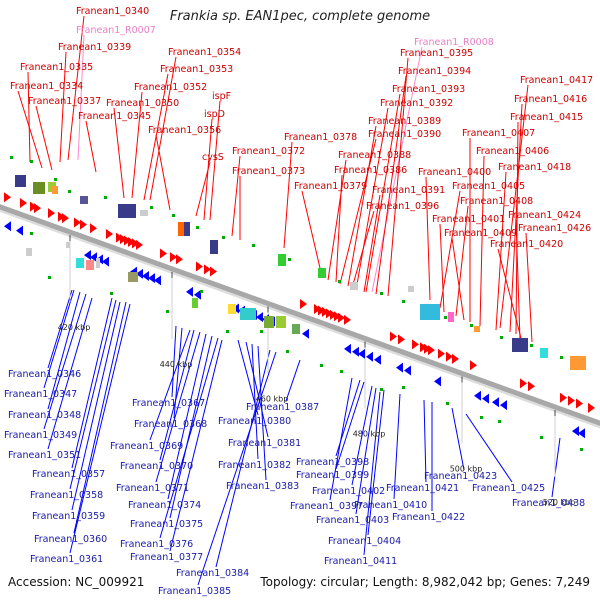 The width and height of the screenshot is (600, 600). I want to click on forward-gene-label: Franean1_0409, so click(480, 233).